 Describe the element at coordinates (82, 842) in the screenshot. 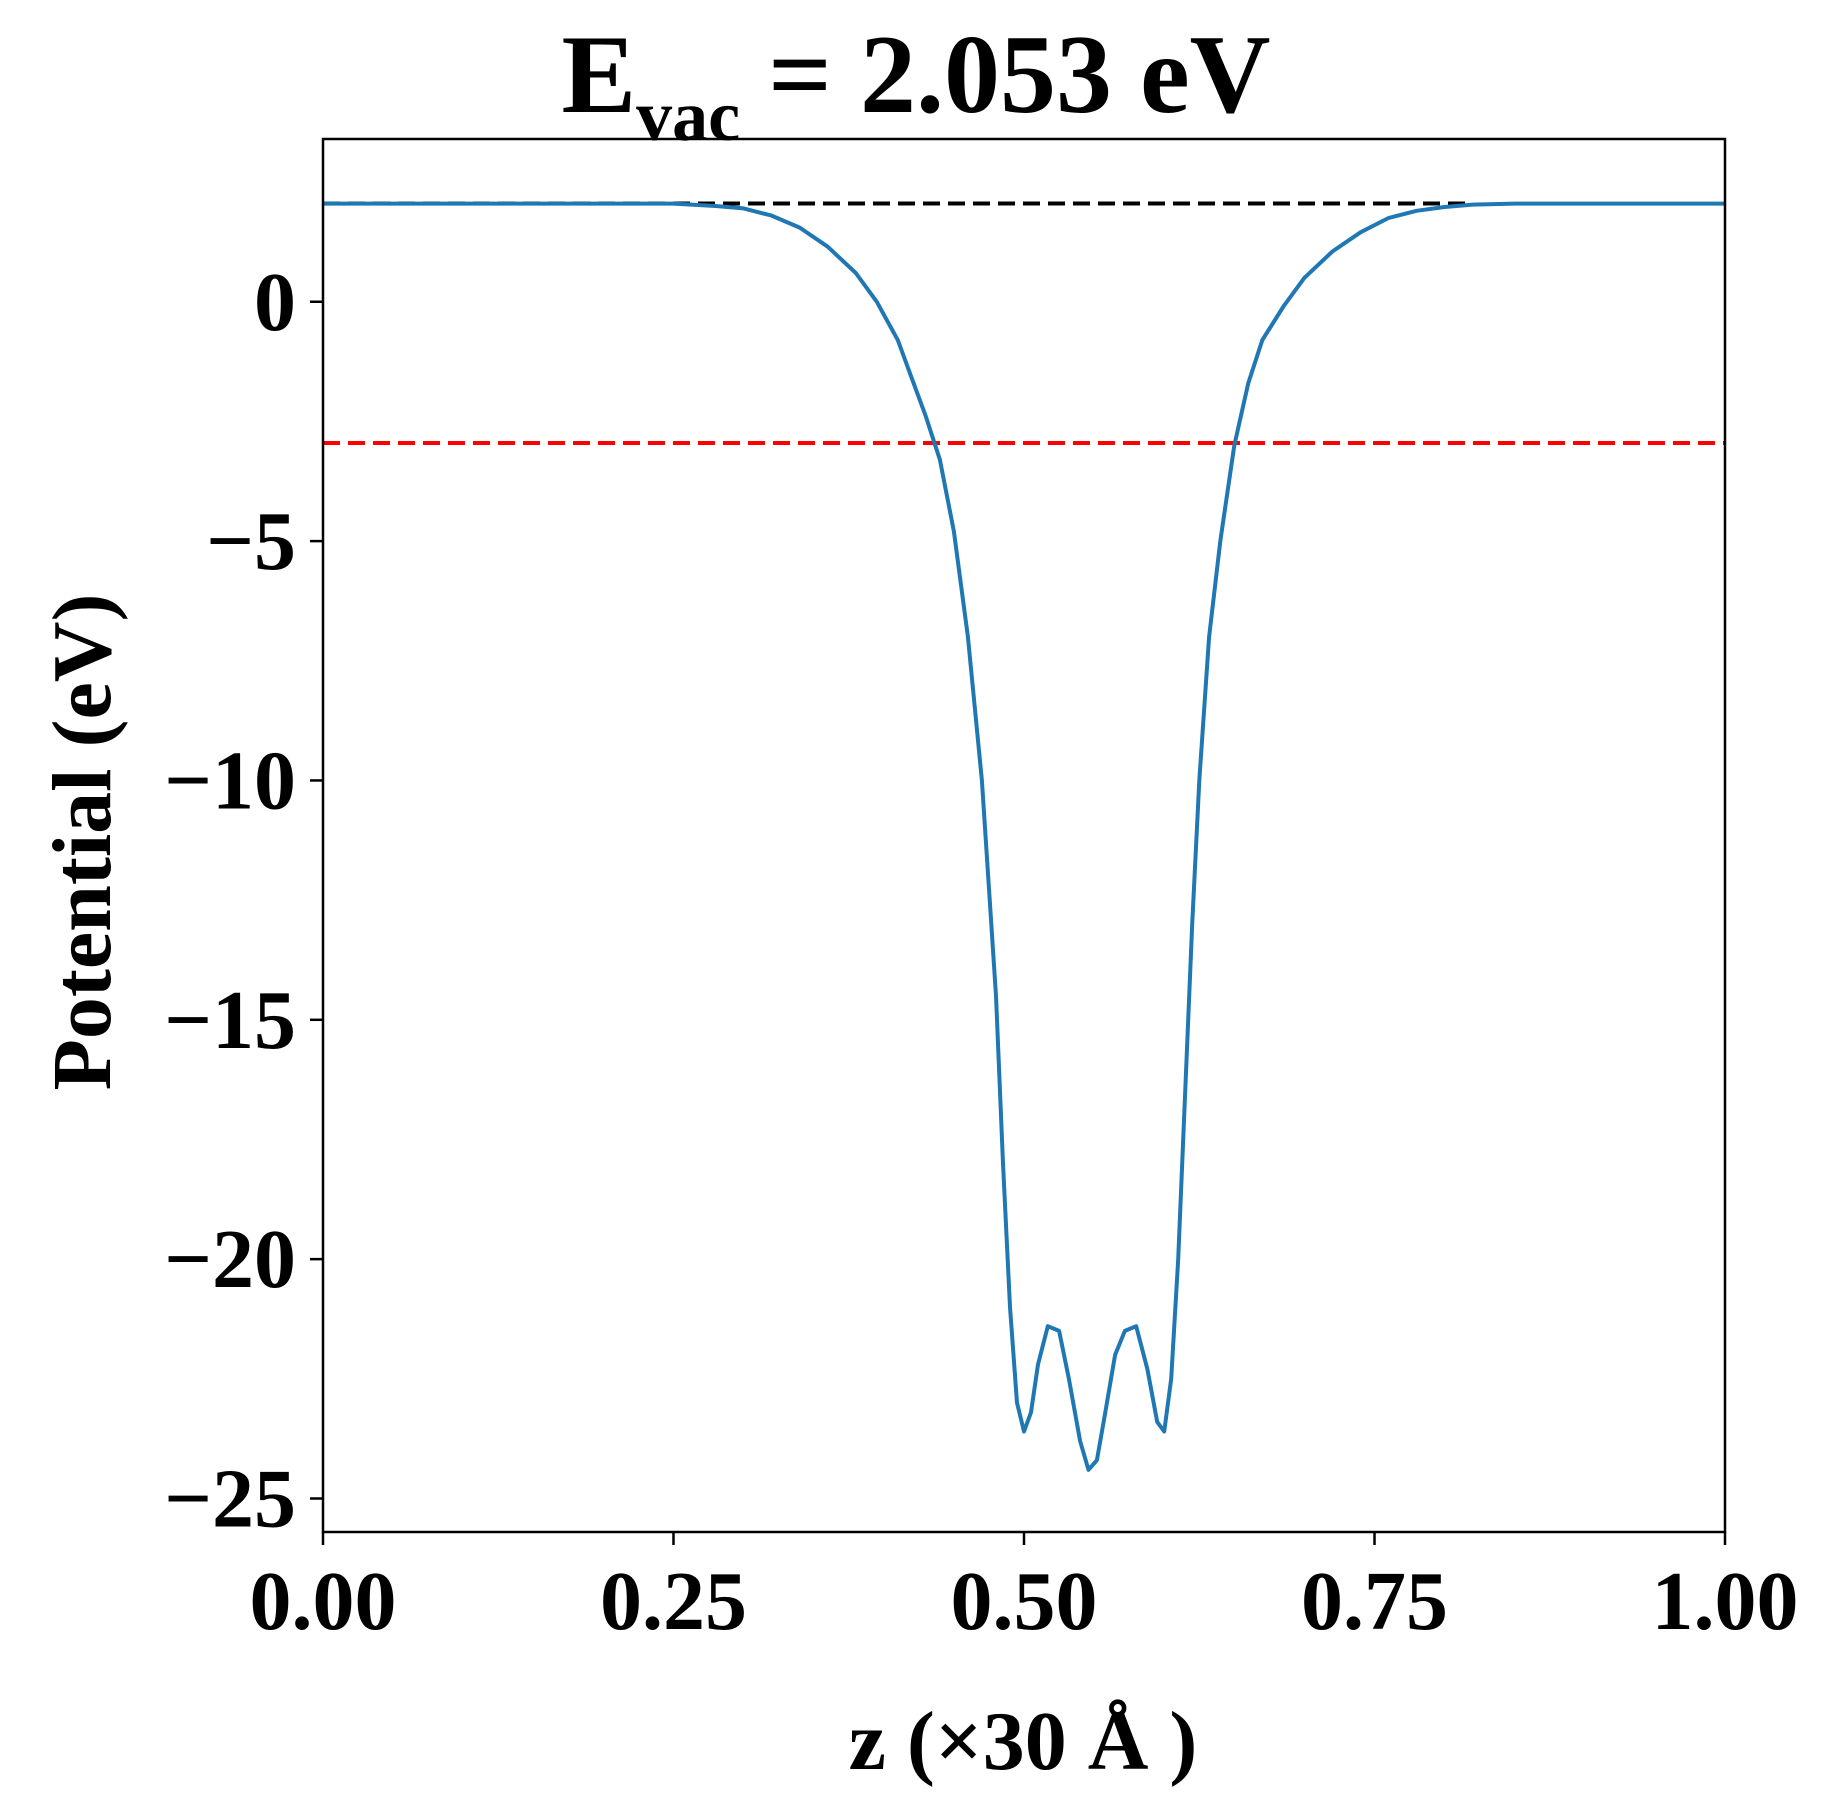

I see `y-axis-label: Potential (eV)` at that location.